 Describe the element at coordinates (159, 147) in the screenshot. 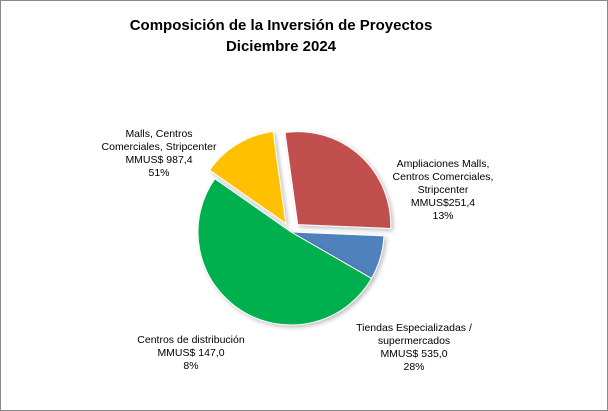

I see `slice-label-malls-line-2: Comerciales, Stripcenter` at that location.